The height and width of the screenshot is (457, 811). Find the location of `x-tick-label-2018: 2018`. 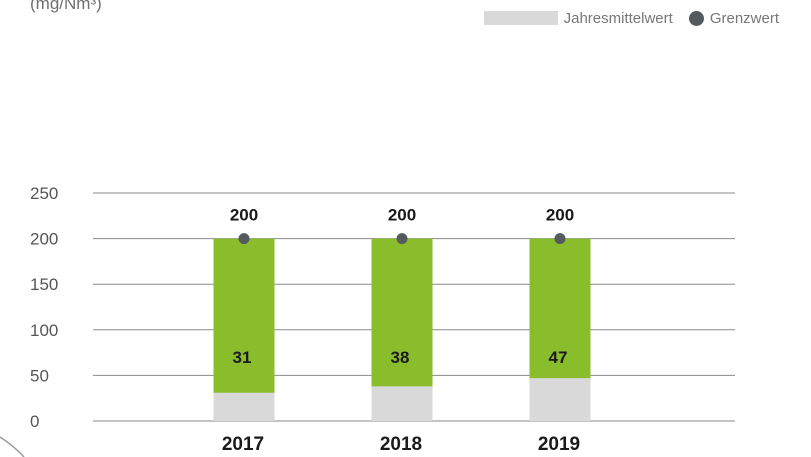

x-tick-label-2018: 2018 is located at coordinates (401, 444).